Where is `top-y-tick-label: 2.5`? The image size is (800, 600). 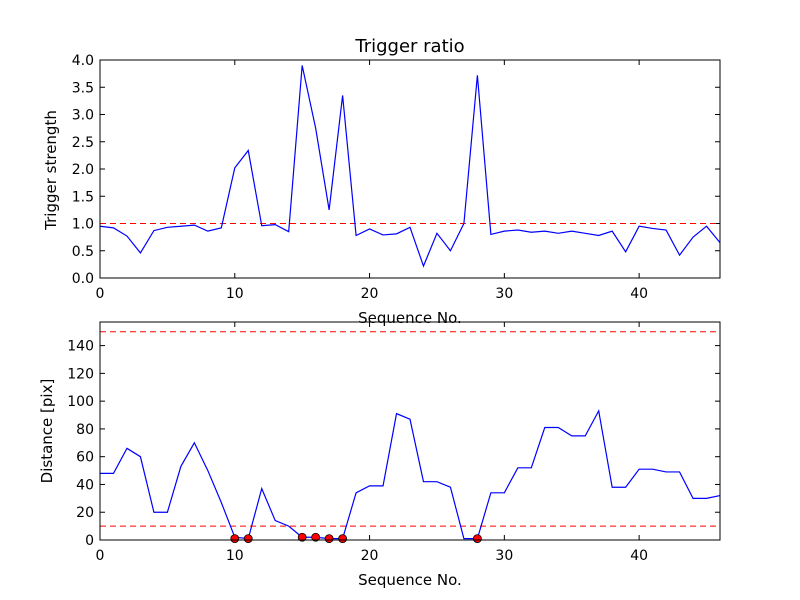 top-y-tick-label: 2.5 is located at coordinates (83, 143).